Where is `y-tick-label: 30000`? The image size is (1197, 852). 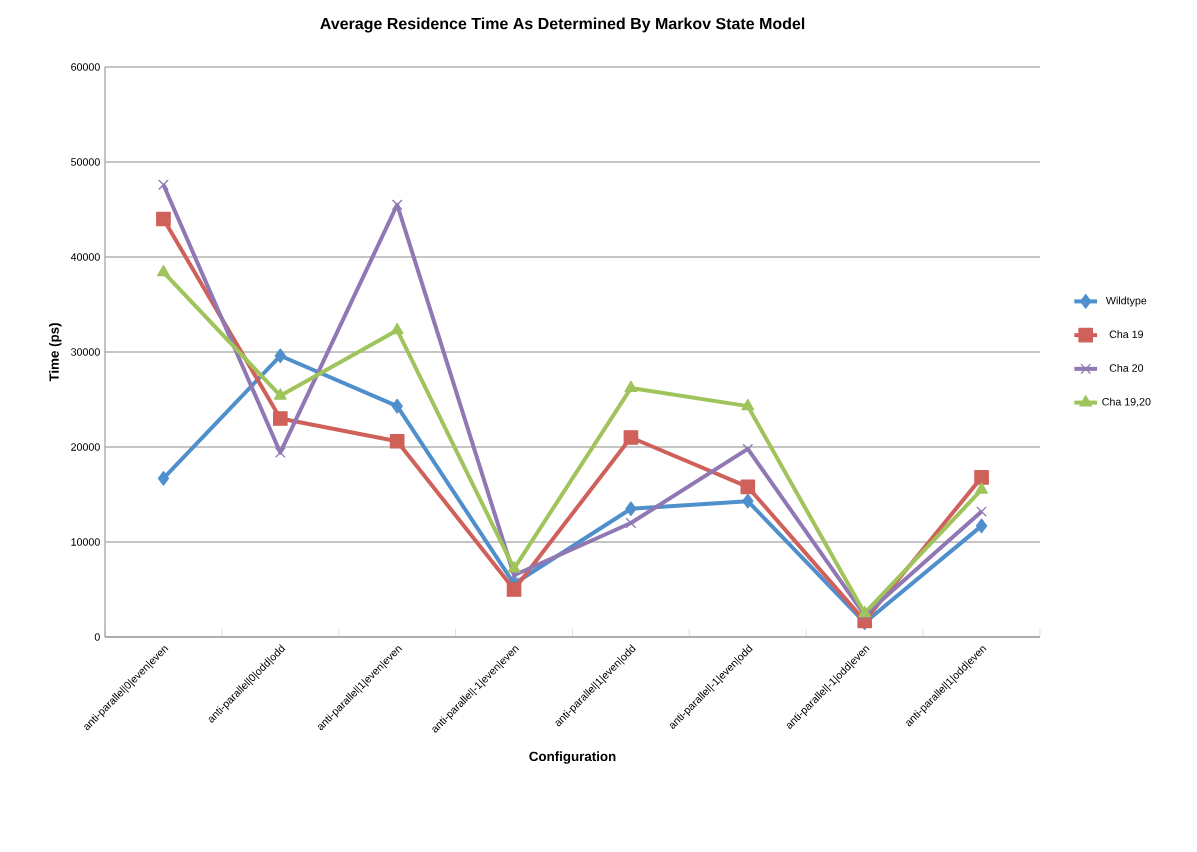
y-tick-label: 30000 is located at coordinates (85, 352).